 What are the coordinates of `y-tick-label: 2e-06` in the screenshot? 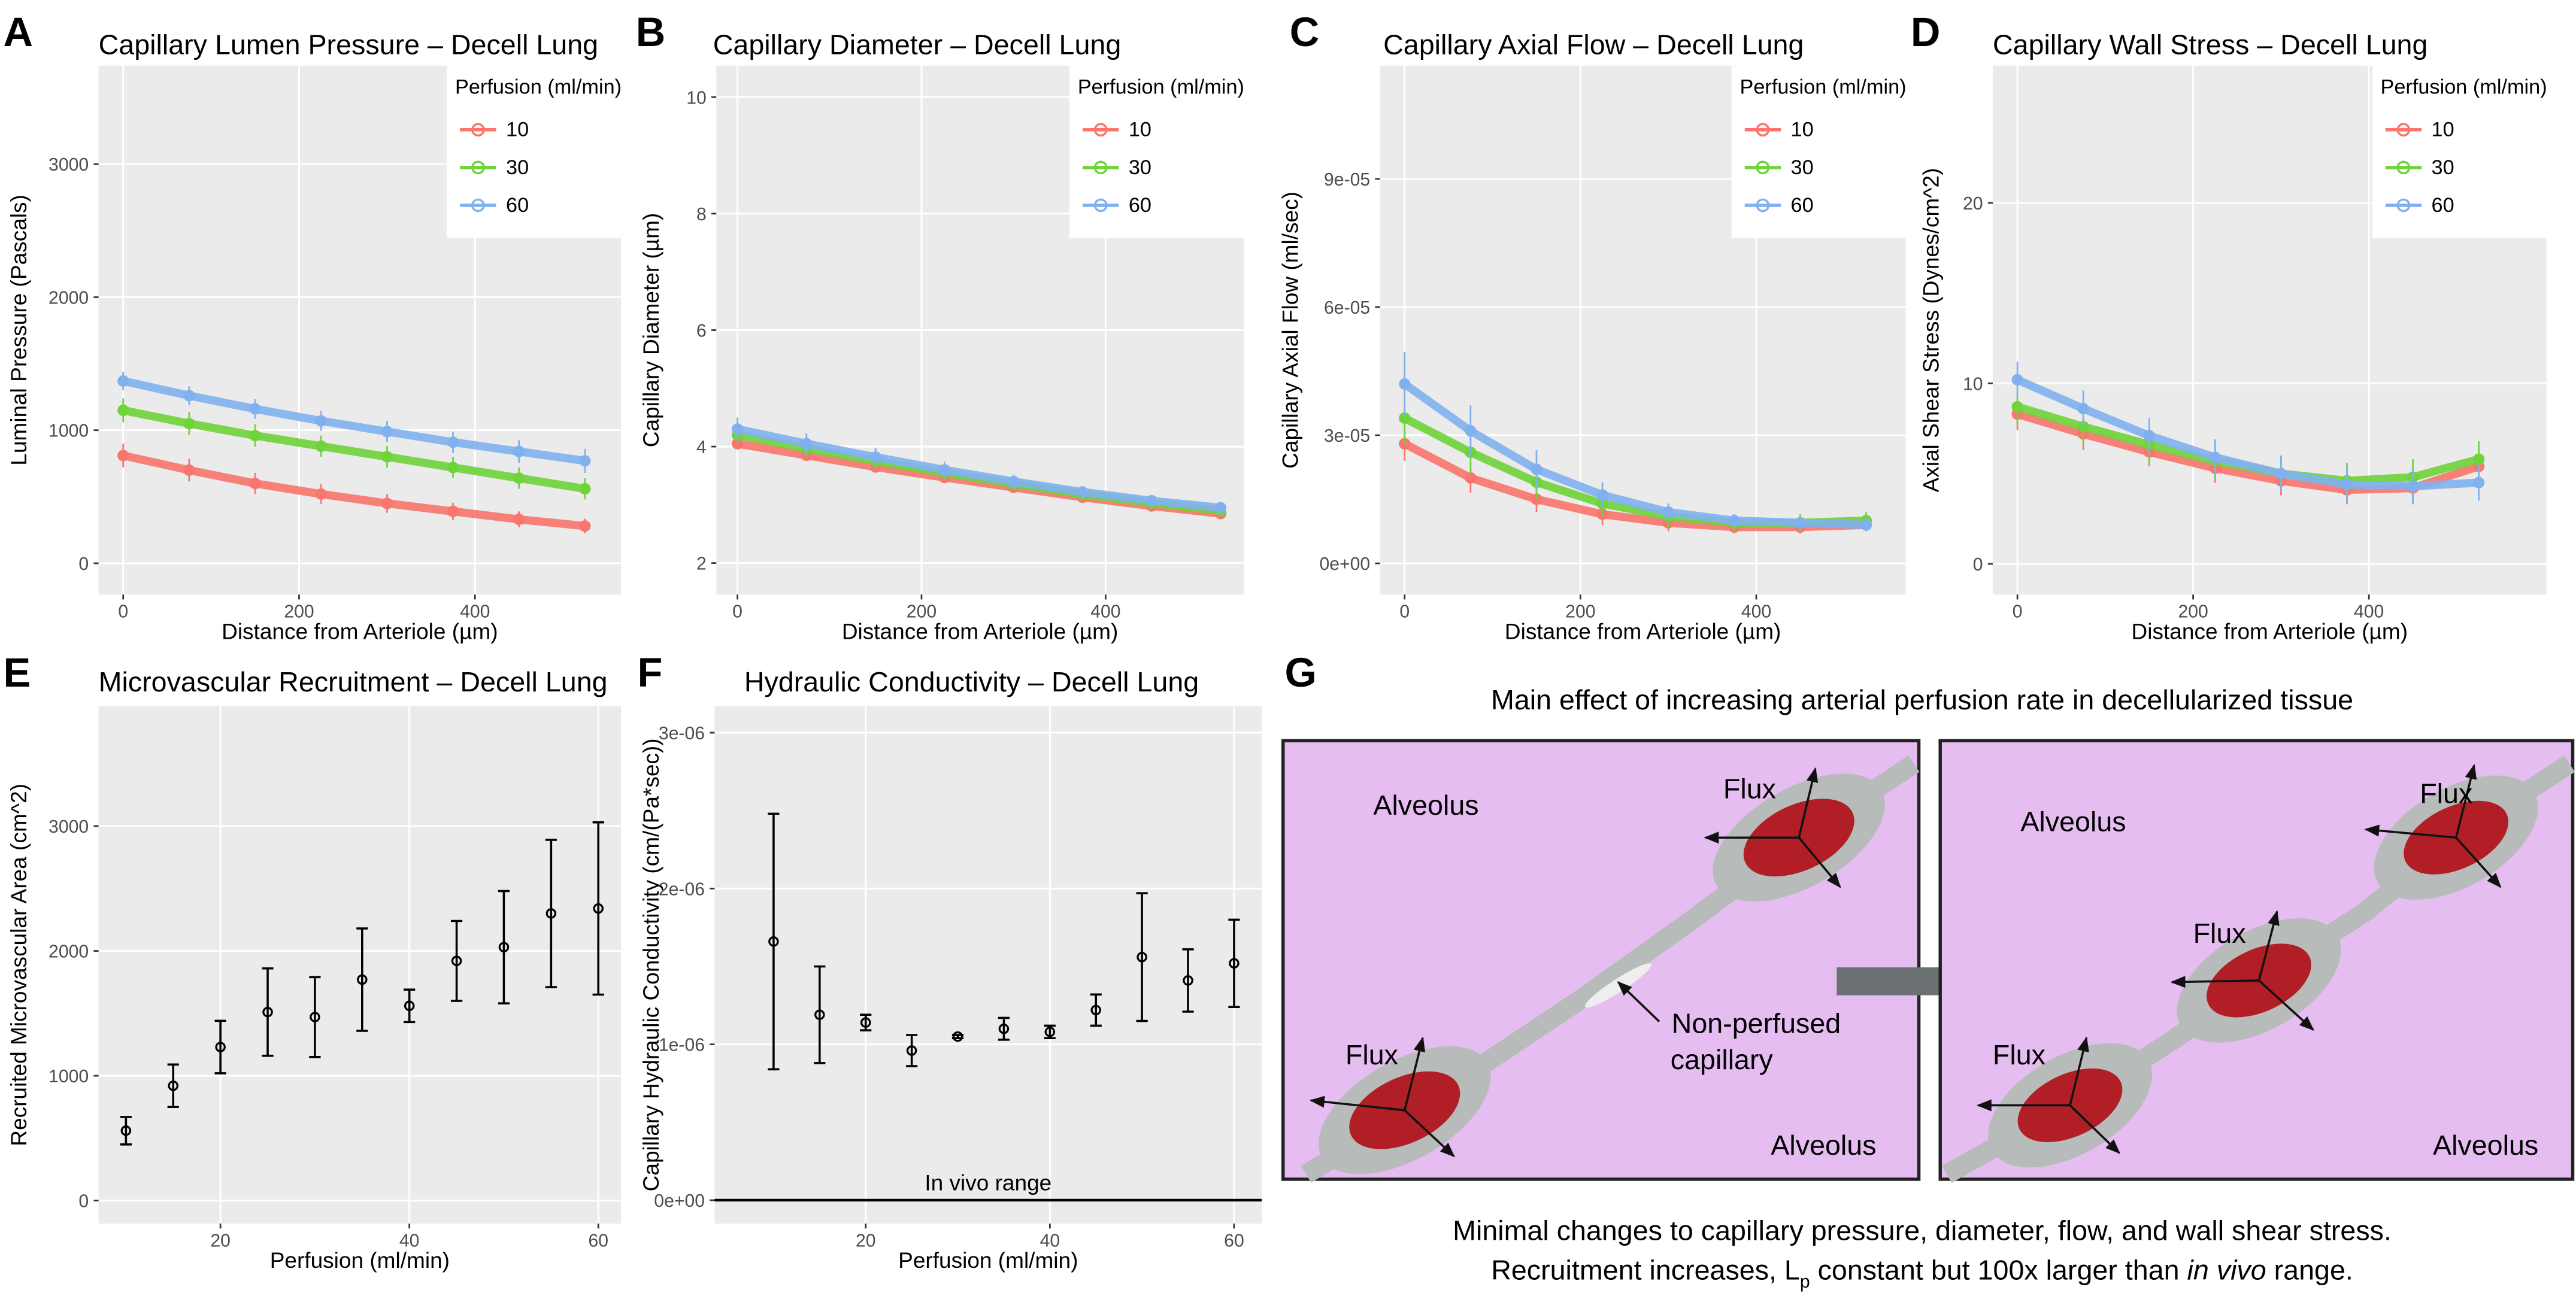 It's located at (682, 889).